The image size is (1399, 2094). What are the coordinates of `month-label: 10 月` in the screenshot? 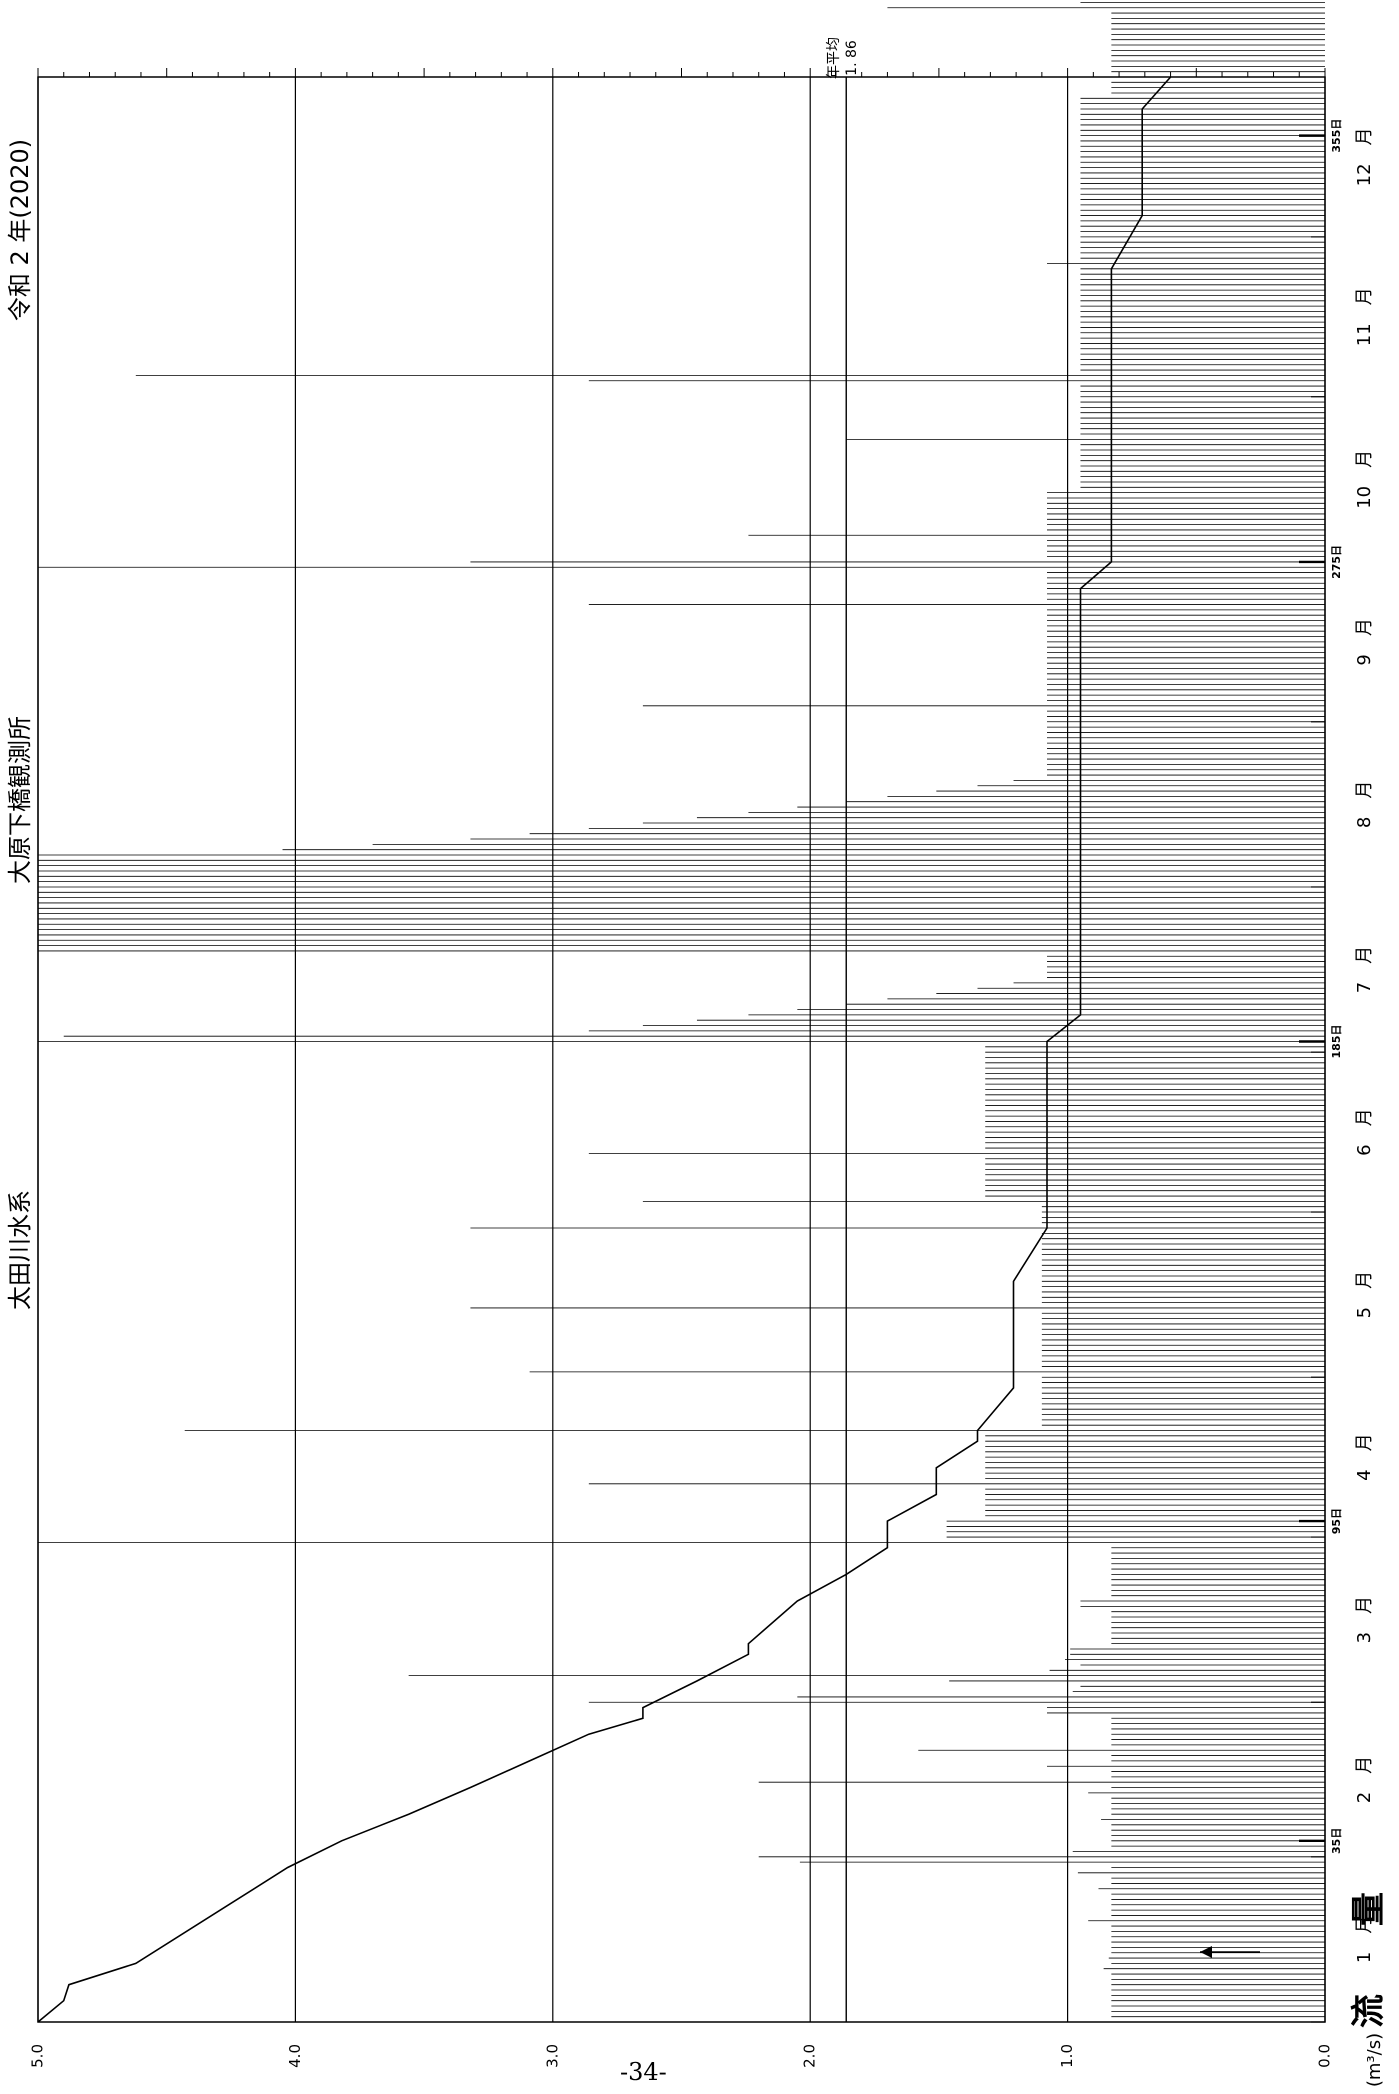 It's located at (1364, 479).